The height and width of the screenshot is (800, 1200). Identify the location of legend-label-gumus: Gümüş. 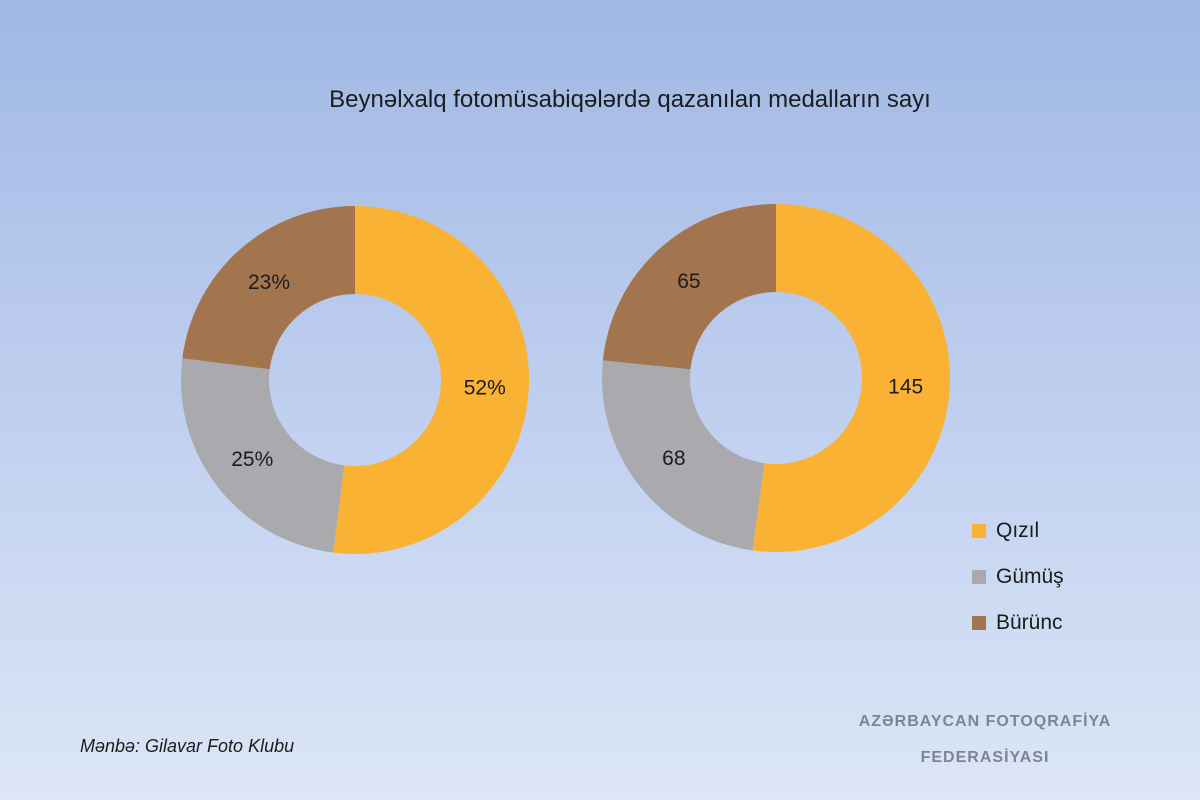
(1030, 576).